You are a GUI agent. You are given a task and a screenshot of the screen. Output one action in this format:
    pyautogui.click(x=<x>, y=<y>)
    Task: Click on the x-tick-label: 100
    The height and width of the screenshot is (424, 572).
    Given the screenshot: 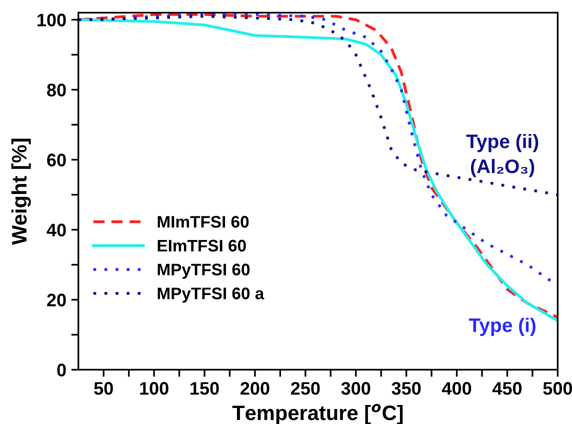 What is the action you would take?
    pyautogui.click(x=154, y=388)
    